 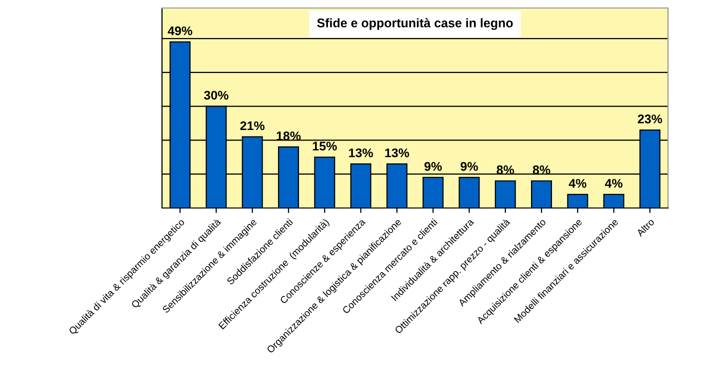 I want to click on data-label: 21%, so click(x=252, y=125).